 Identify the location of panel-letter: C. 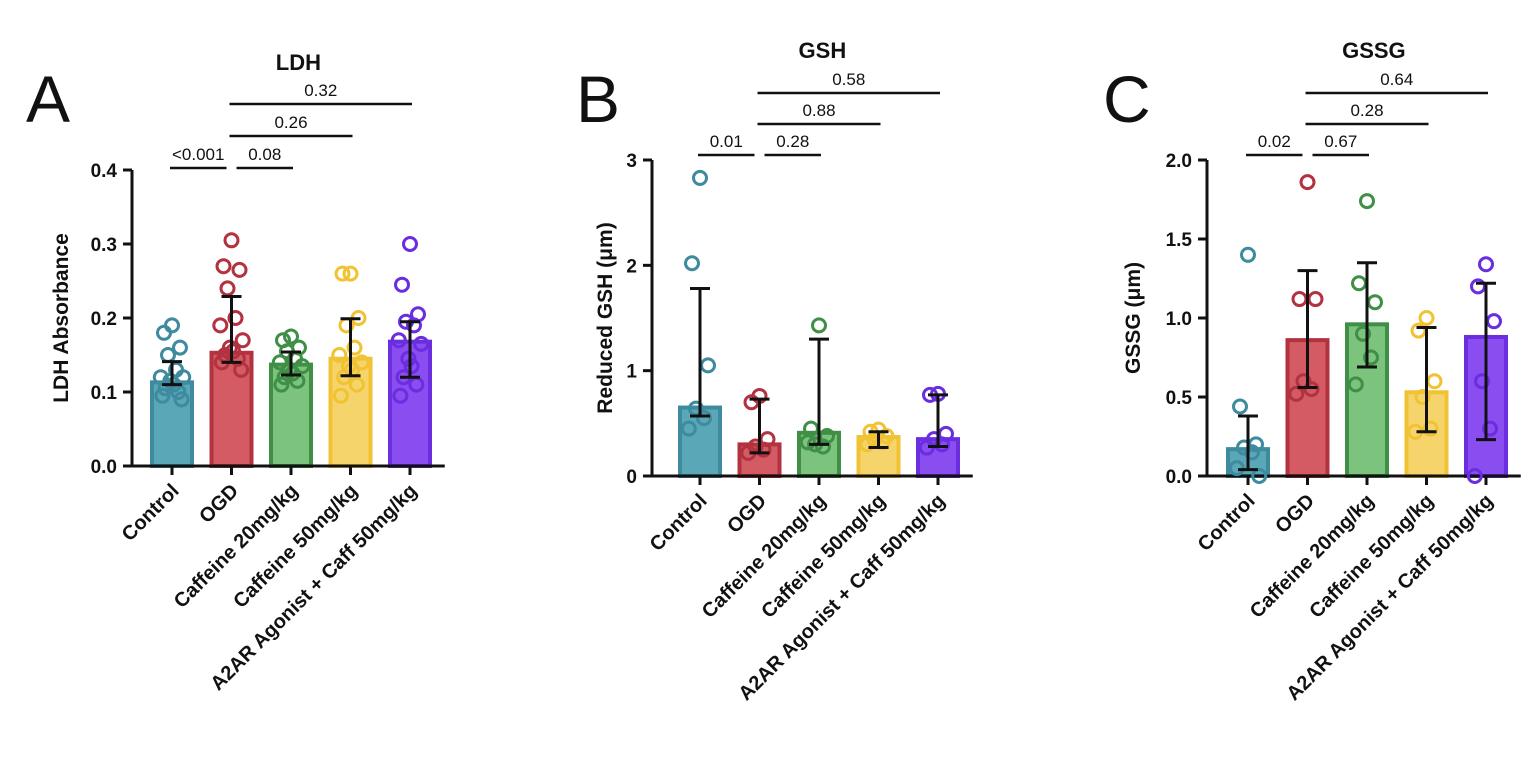
(1127, 99).